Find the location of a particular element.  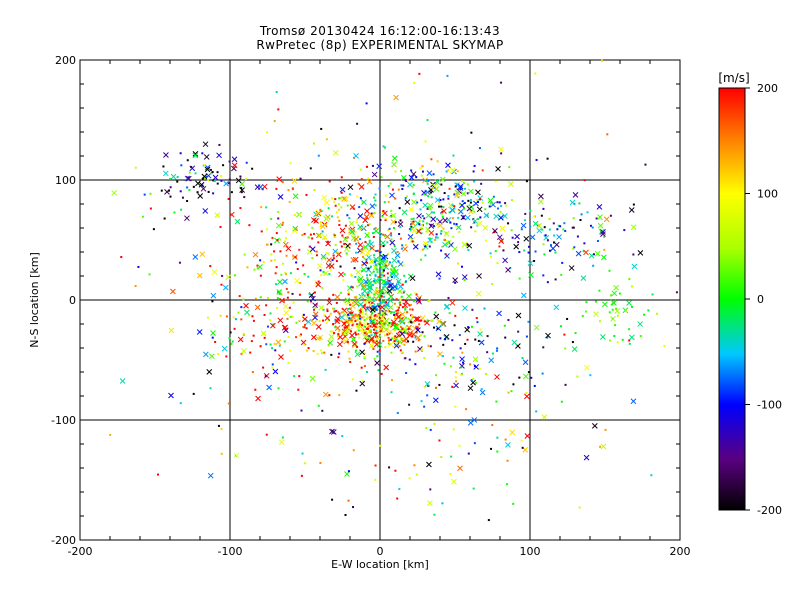

y-tick-label: -200 is located at coordinates (63, 540).